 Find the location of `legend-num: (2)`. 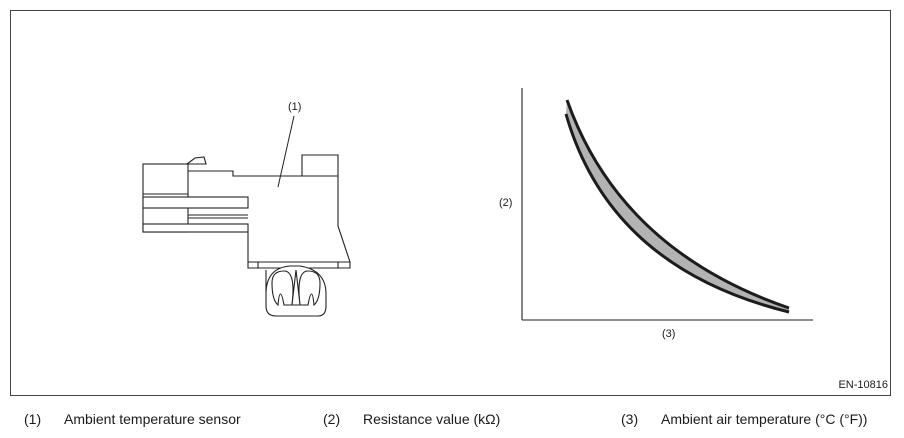

legend-num: (2) is located at coordinates (332, 419).